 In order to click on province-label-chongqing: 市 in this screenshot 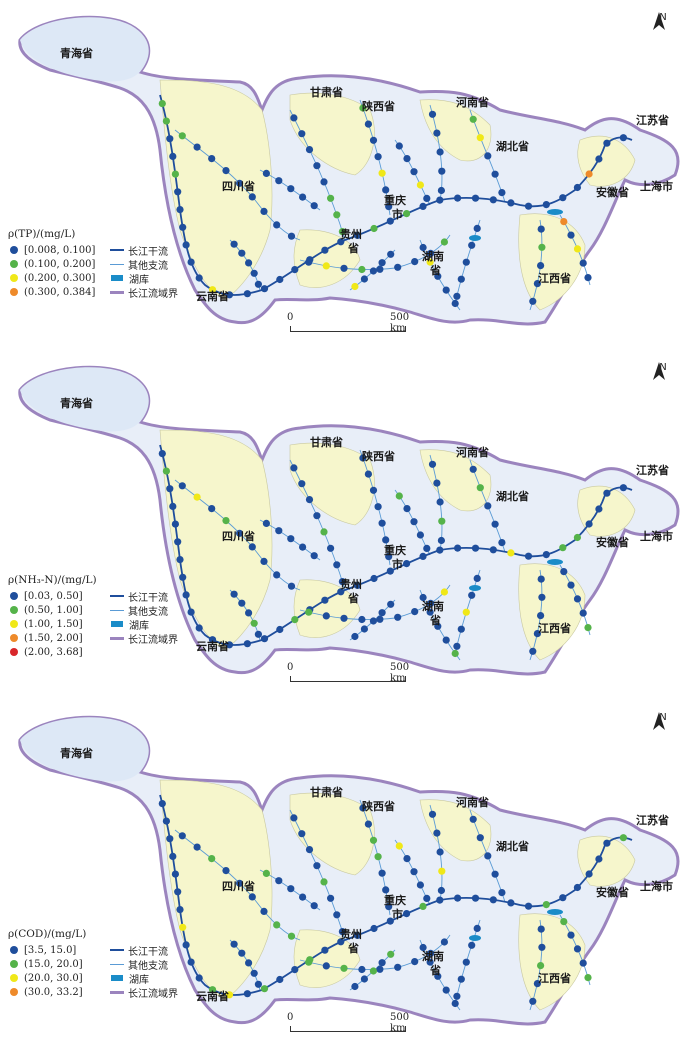, I will do `click(397, 214)`.